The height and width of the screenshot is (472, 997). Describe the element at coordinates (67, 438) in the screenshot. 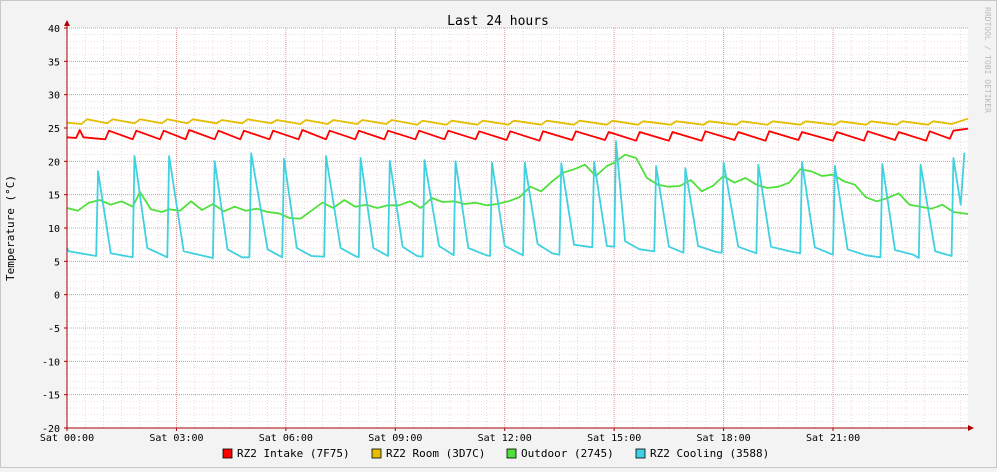

I see `x-tick-label: Sat 00:00` at that location.